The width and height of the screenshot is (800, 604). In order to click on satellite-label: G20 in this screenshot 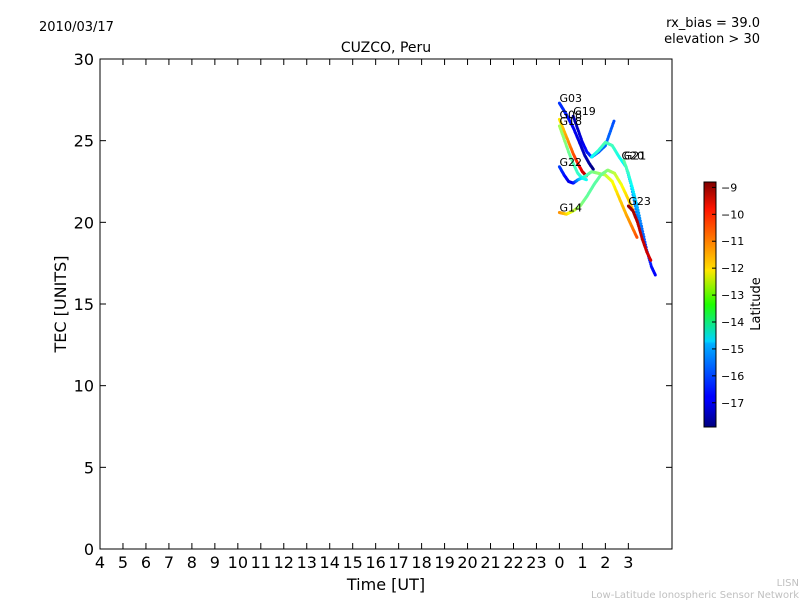, I will do `click(632, 155)`.